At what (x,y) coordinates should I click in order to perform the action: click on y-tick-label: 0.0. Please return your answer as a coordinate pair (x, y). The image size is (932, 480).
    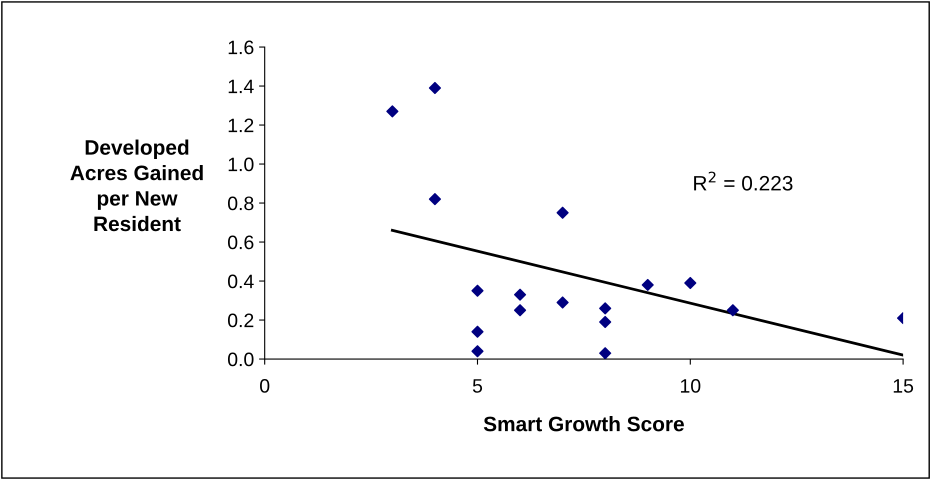
    Looking at the image, I should click on (241, 359).